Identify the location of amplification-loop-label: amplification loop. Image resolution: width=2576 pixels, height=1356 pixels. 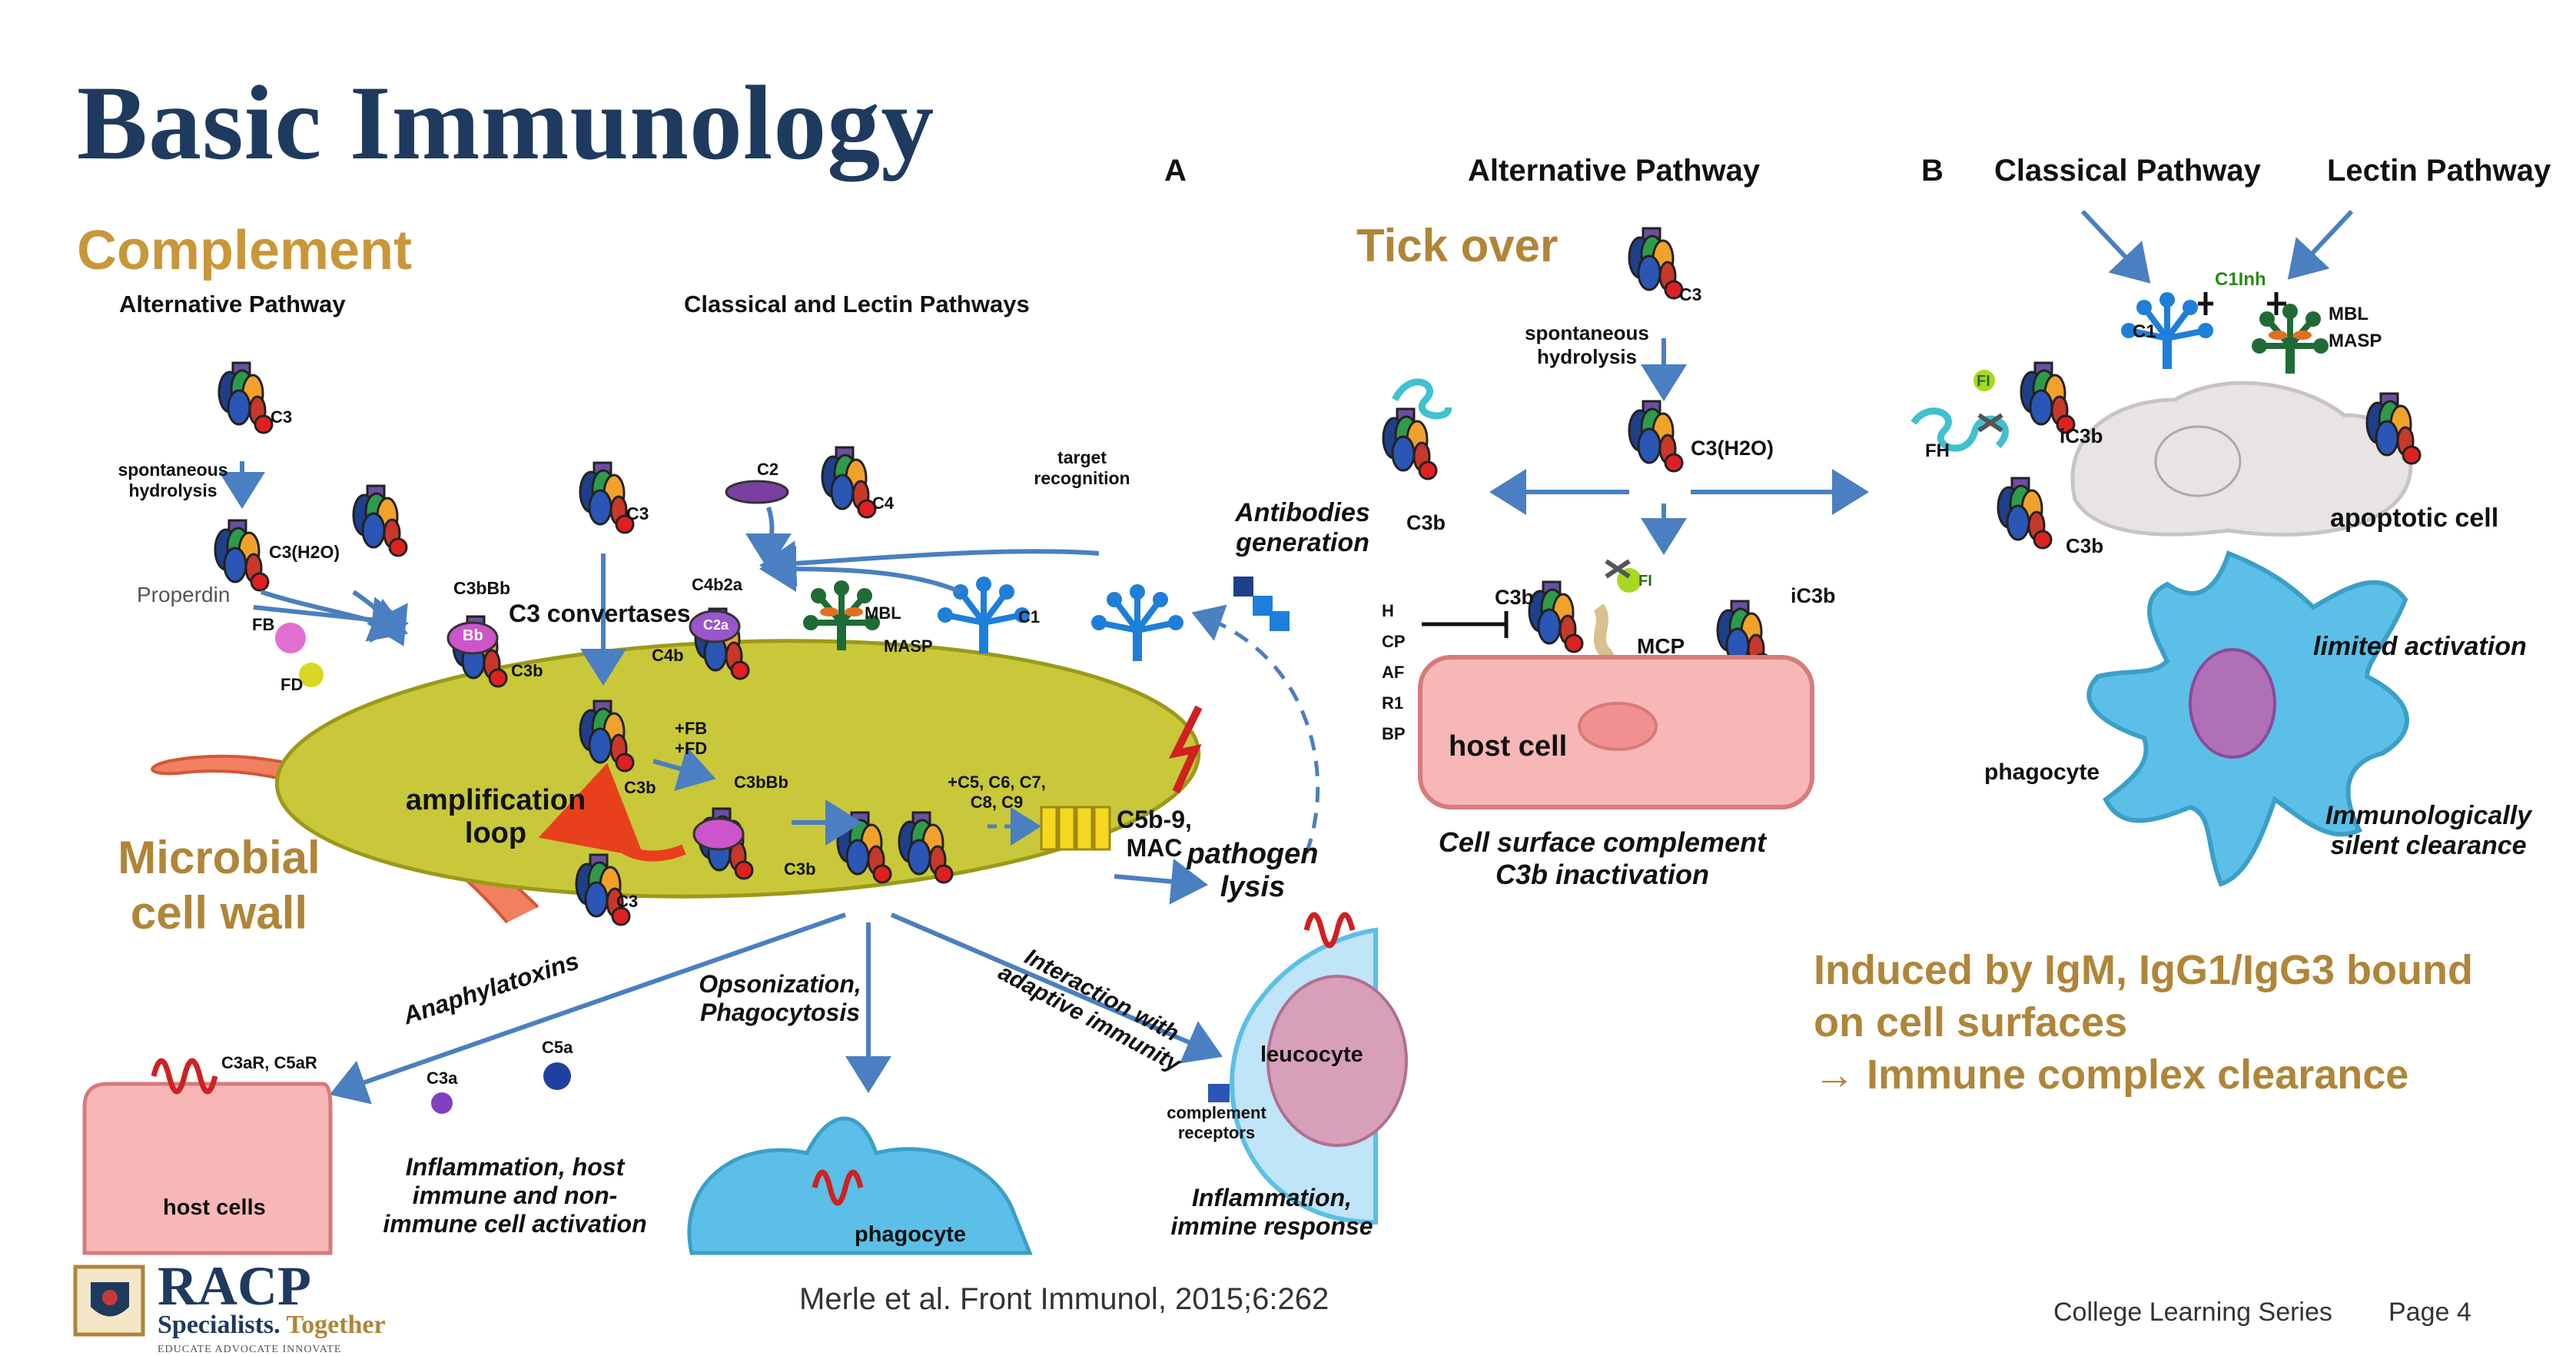
(495, 816).